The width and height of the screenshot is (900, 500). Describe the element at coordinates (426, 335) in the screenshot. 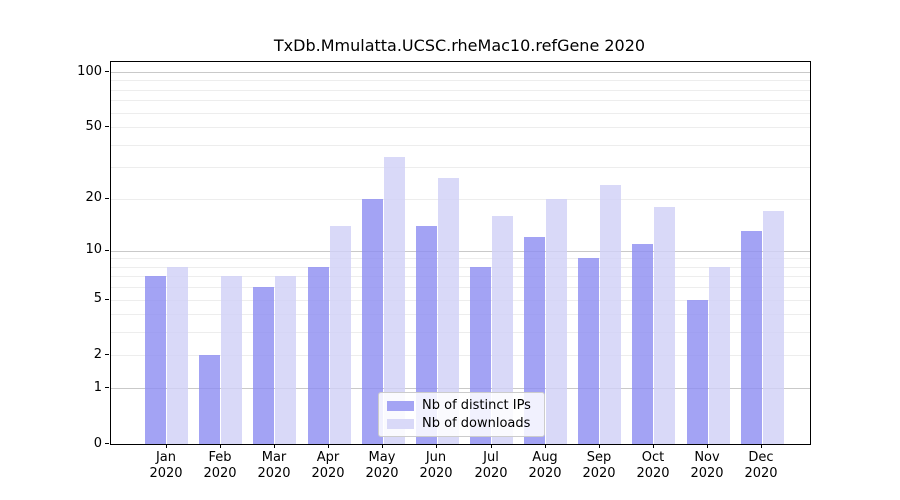

I see `bar-distinct-ips-jun` at that location.